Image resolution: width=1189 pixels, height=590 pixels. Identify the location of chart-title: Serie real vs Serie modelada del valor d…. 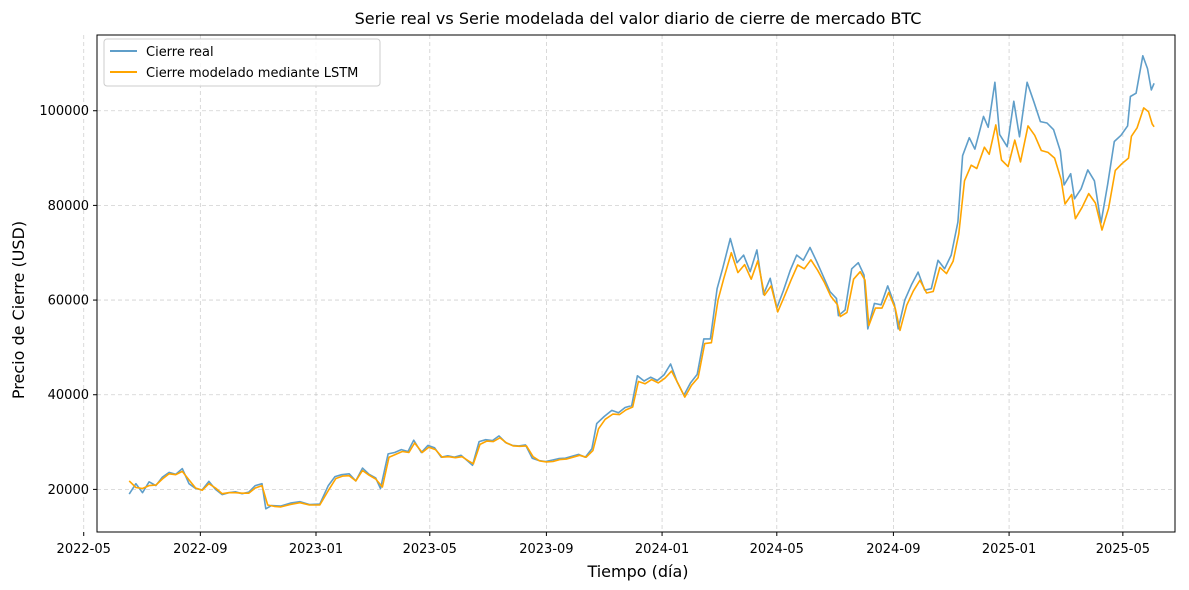
(638, 18).